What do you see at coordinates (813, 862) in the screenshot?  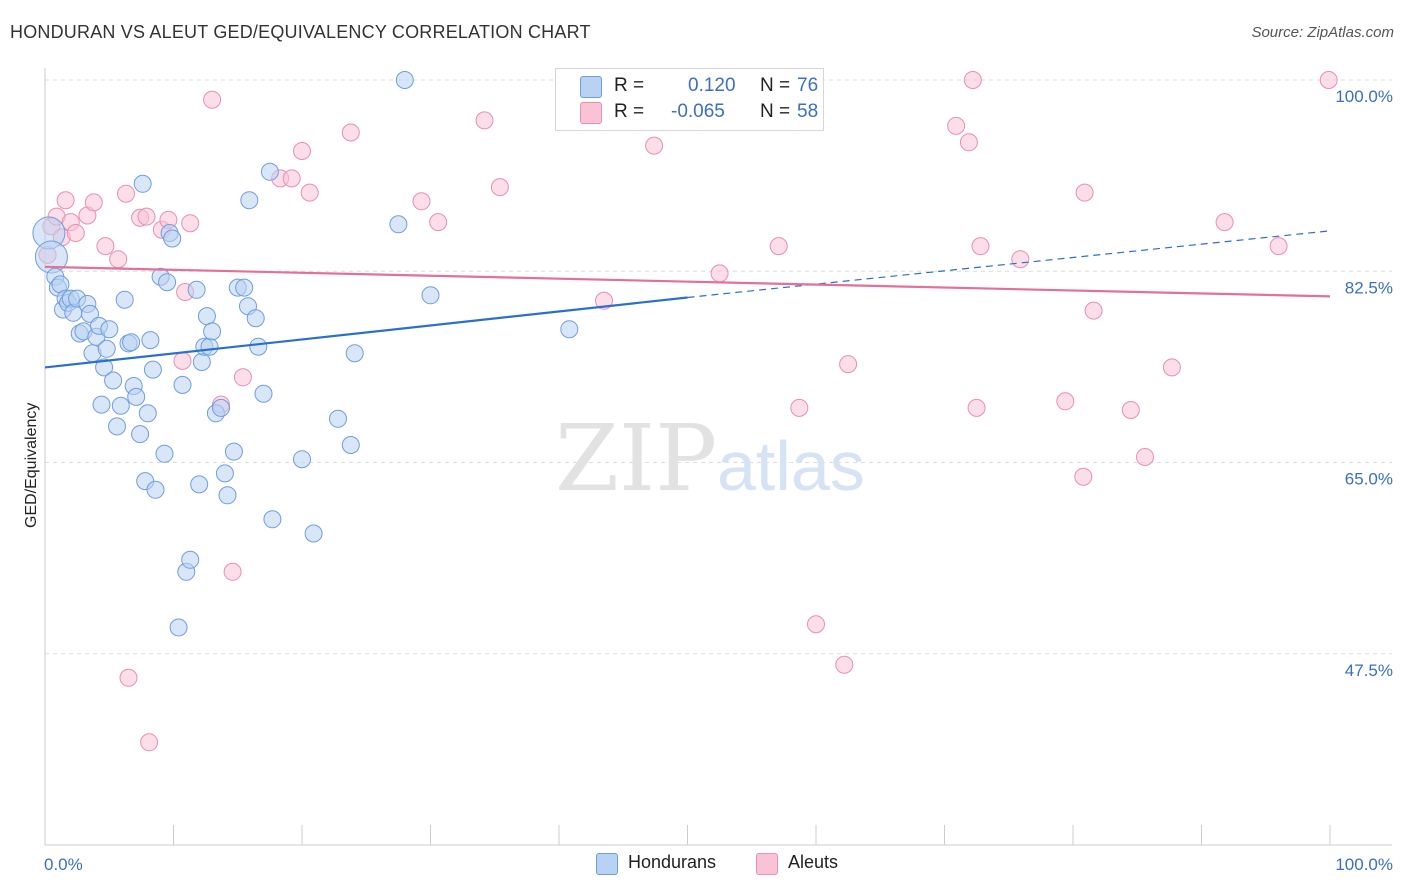 I see `bottom-legend-label: Aleuts` at bounding box center [813, 862].